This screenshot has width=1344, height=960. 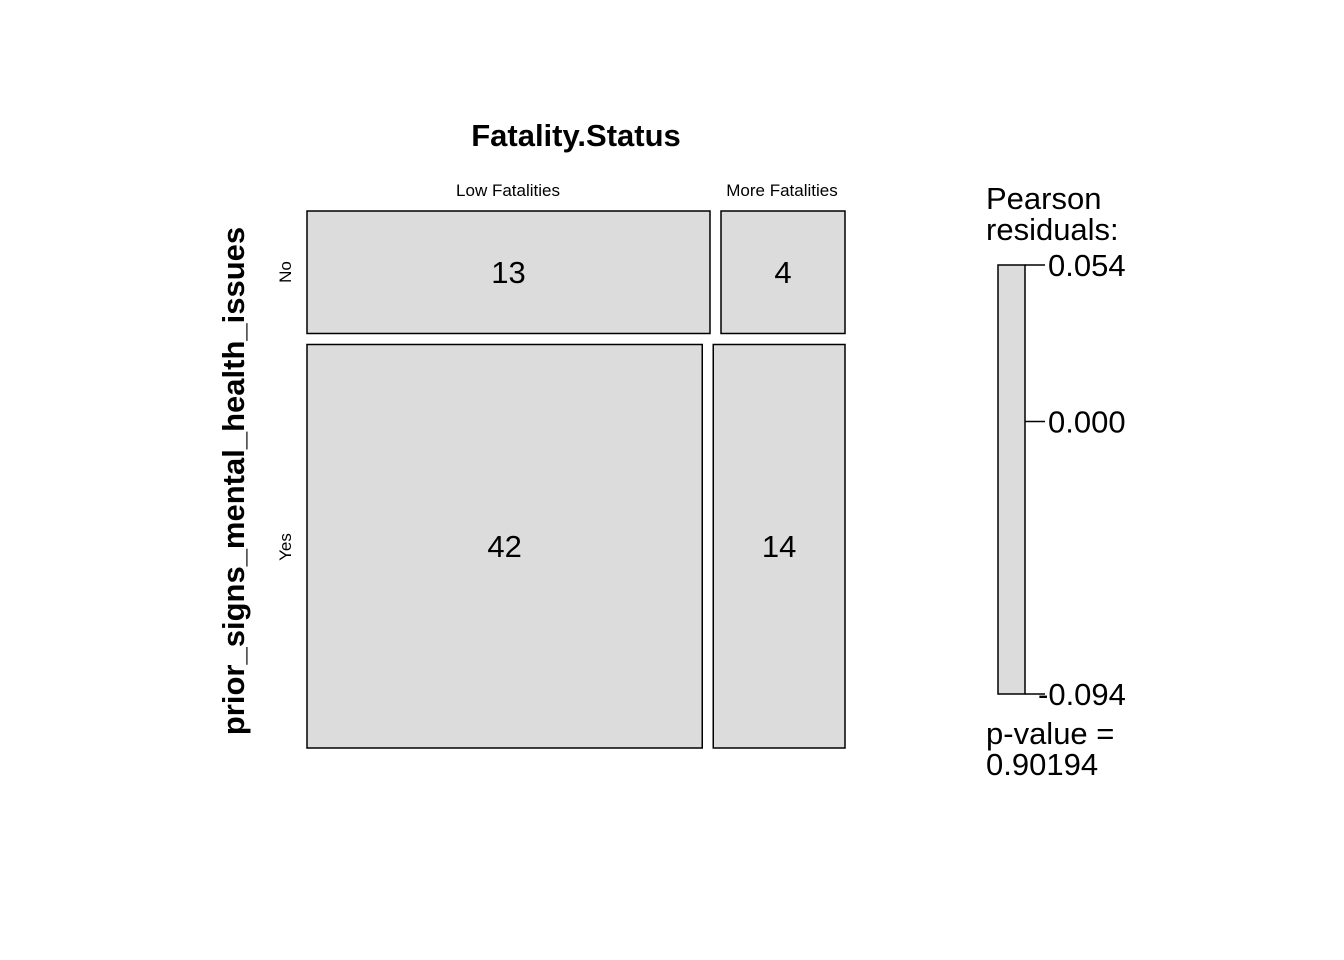 I want to click on tile-yes-more-fatalities, so click(x=779, y=546).